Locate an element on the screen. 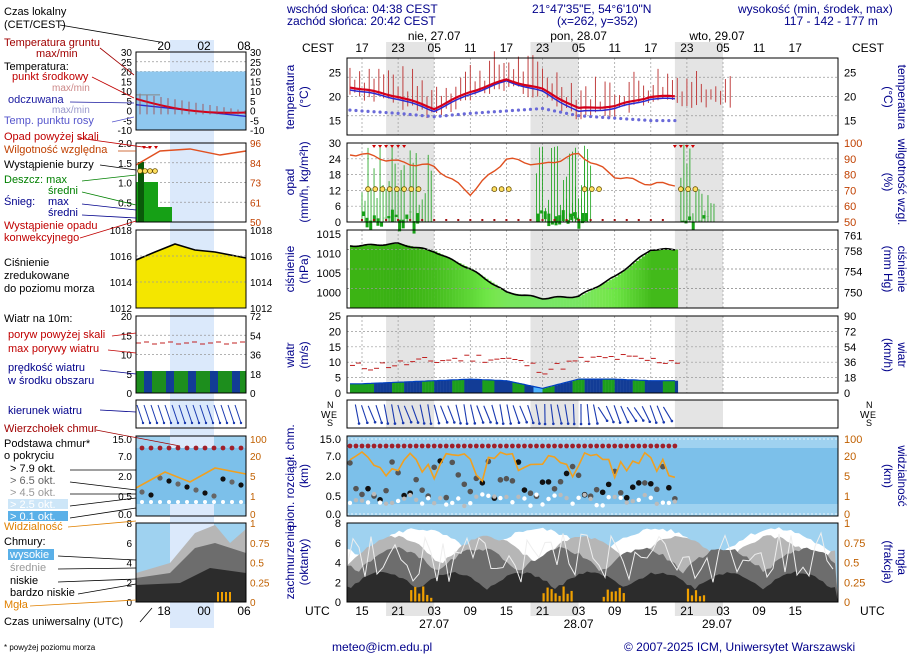  wind-tick: 5 is located at coordinates (338, 379).